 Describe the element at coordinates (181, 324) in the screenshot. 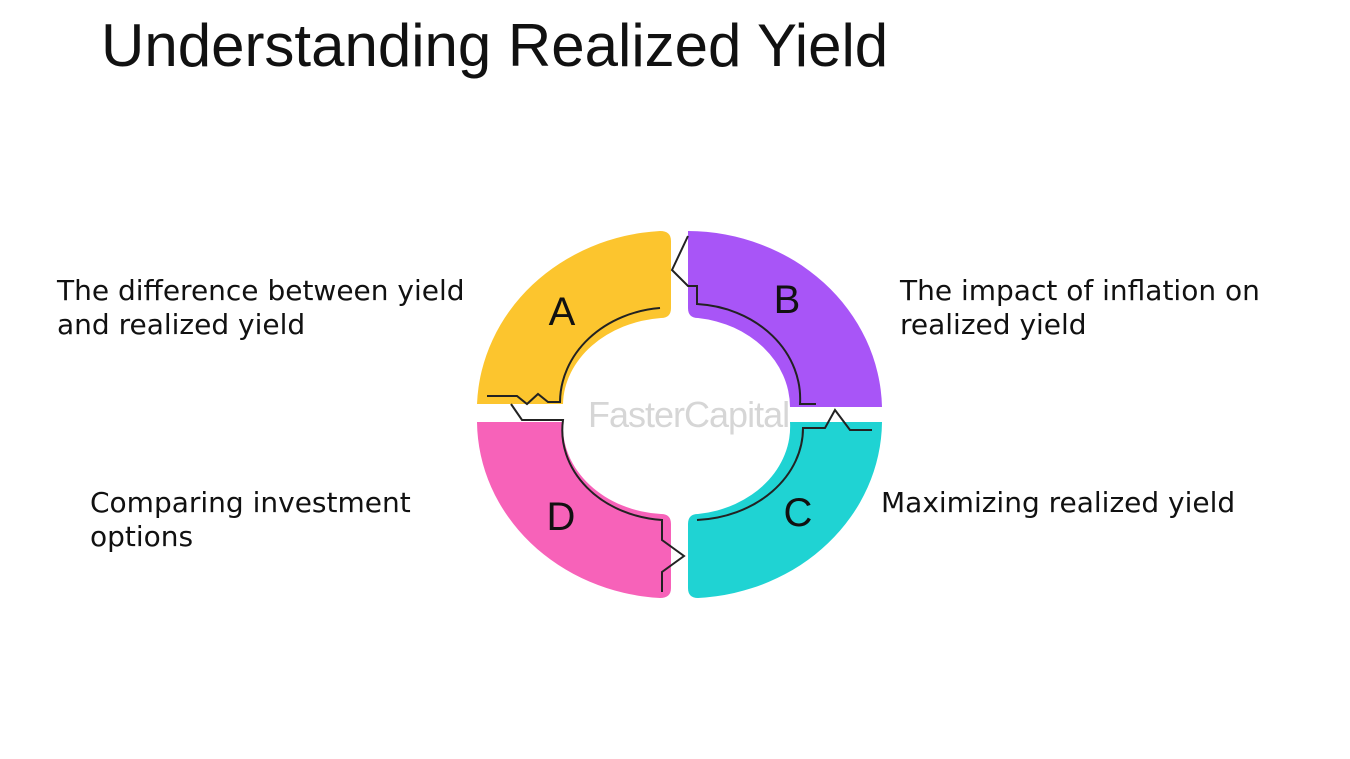

I see `segment-a-label-line: and realized yield` at that location.